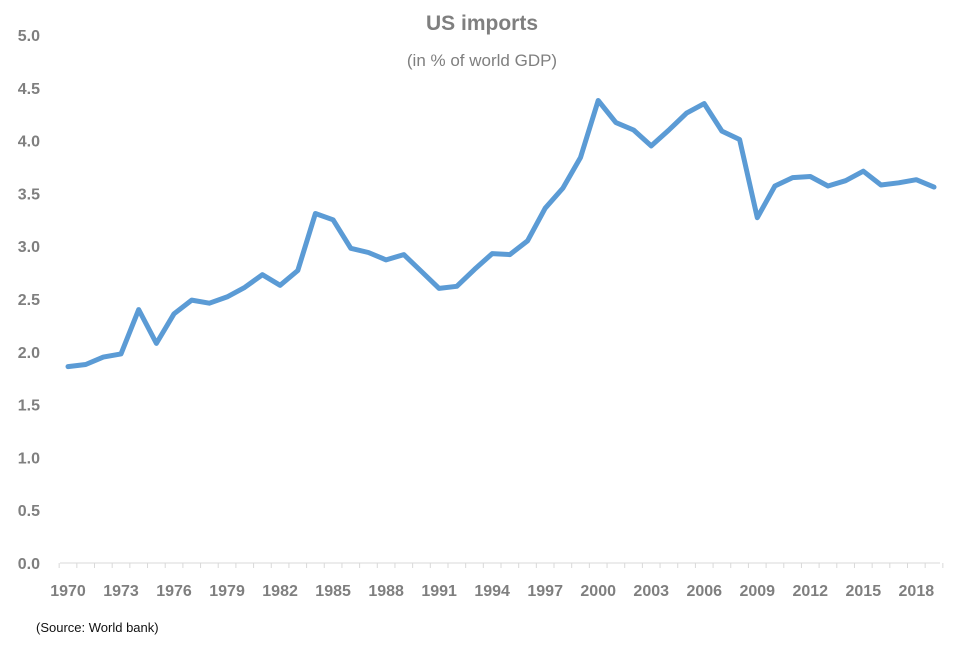 This screenshot has width=962, height=658. Describe the element at coordinates (704, 591) in the screenshot. I see `x-tick-label: 2006` at that location.